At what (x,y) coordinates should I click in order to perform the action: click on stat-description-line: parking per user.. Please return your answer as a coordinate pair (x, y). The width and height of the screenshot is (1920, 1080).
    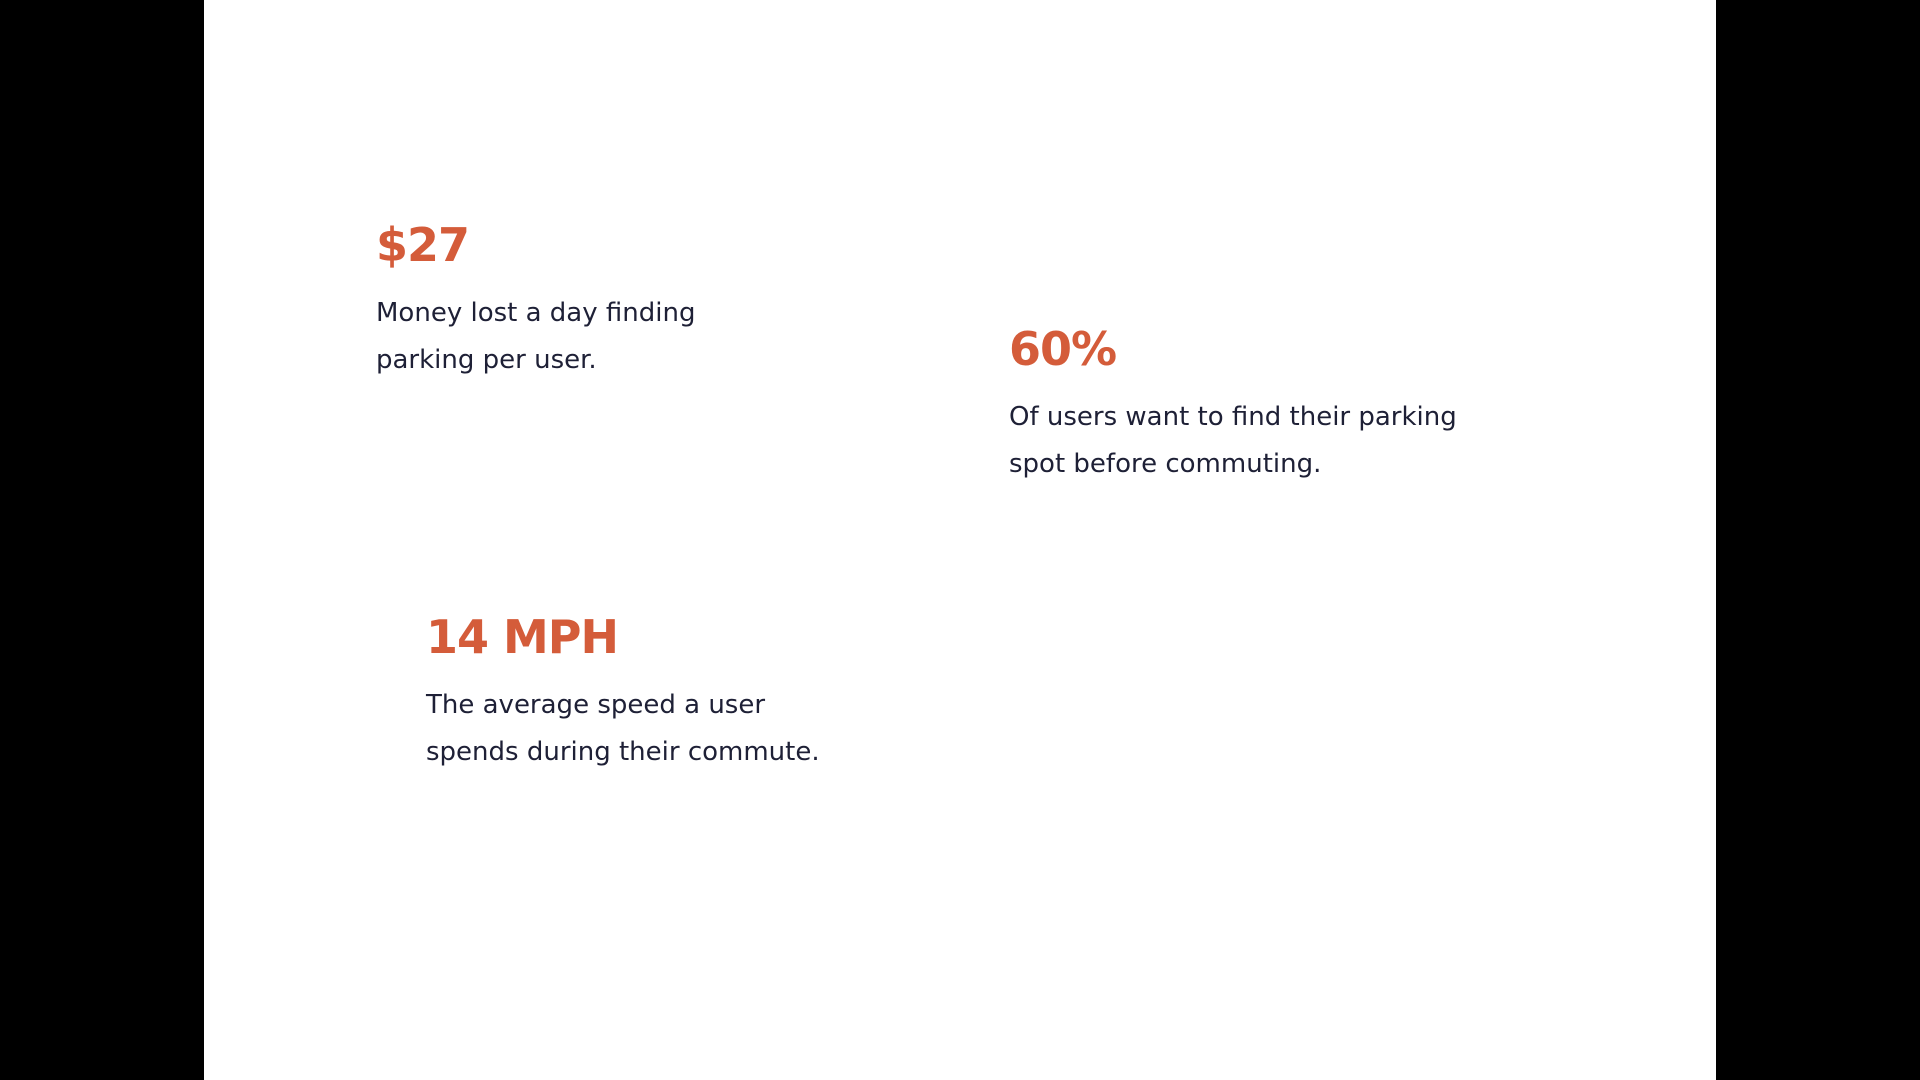
    Looking at the image, I should click on (486, 360).